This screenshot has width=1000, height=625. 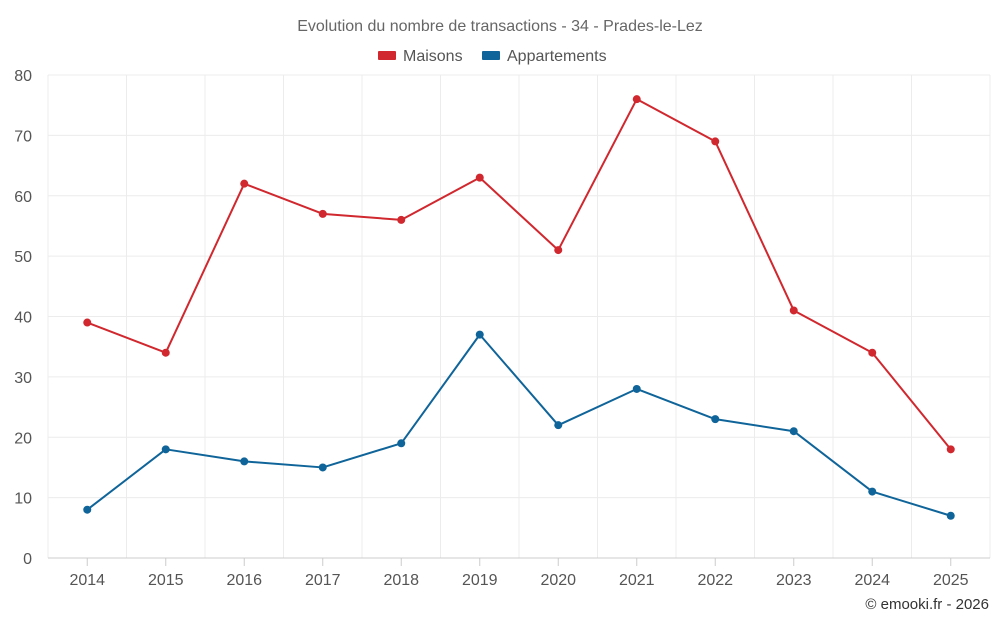 What do you see at coordinates (23, 136) in the screenshot?
I see `y-tick-label: 70` at bounding box center [23, 136].